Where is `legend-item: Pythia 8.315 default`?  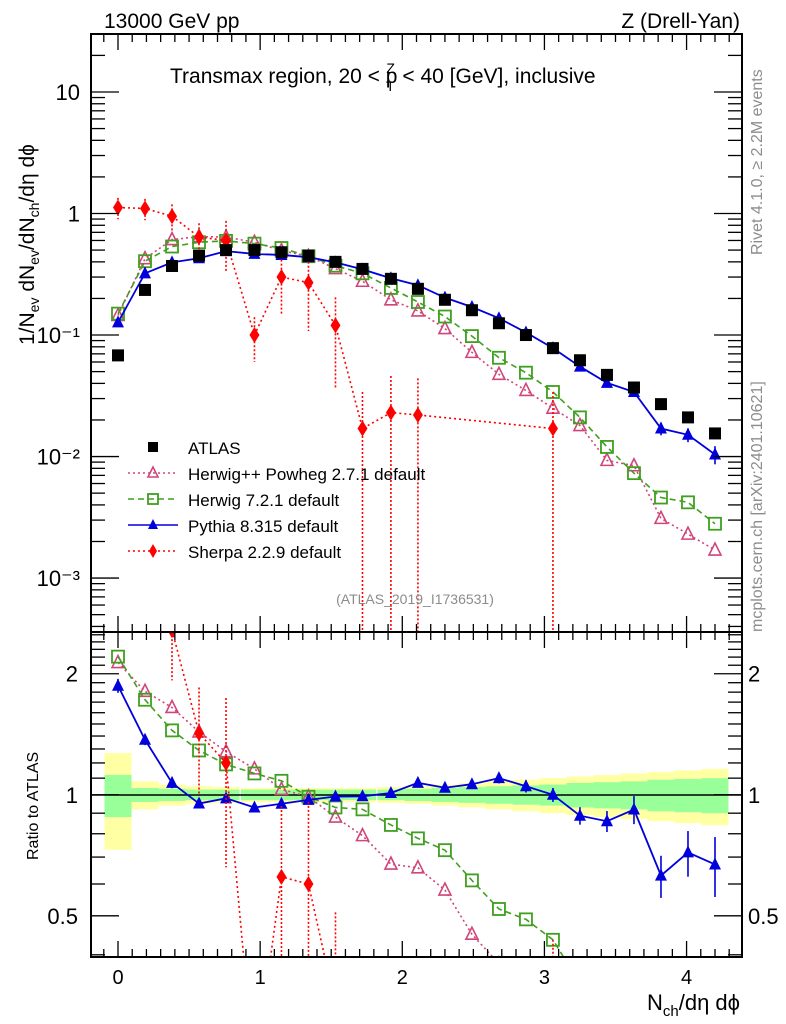 legend-item: Pythia 8.315 default is located at coordinates (233, 526).